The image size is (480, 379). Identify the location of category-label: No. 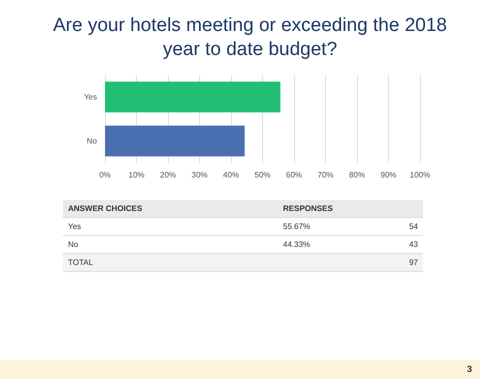
(73, 244).